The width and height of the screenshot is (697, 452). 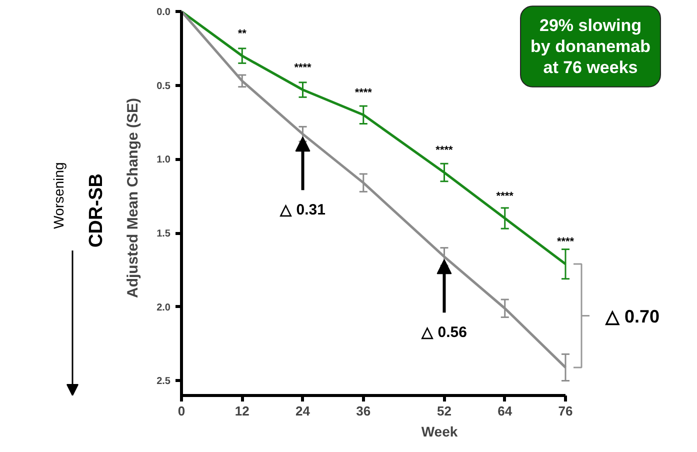 What do you see at coordinates (163, 308) in the screenshot?
I see `y-tick-label: 2.0` at bounding box center [163, 308].